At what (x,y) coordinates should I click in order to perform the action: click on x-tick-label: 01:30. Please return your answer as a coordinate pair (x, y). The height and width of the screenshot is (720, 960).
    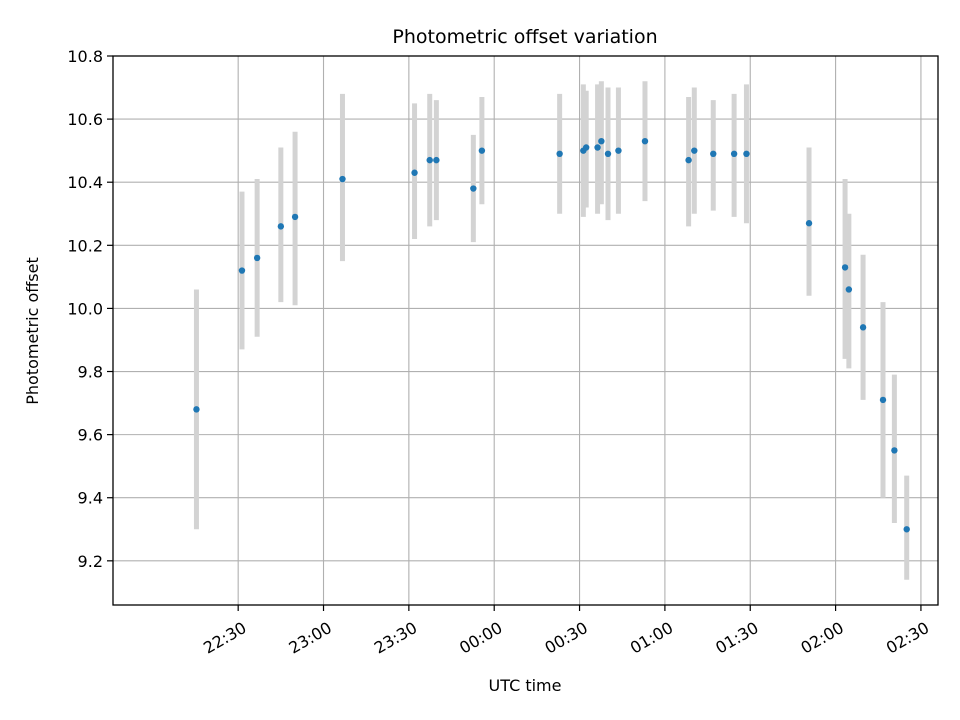
    Looking at the image, I should click on (736, 638).